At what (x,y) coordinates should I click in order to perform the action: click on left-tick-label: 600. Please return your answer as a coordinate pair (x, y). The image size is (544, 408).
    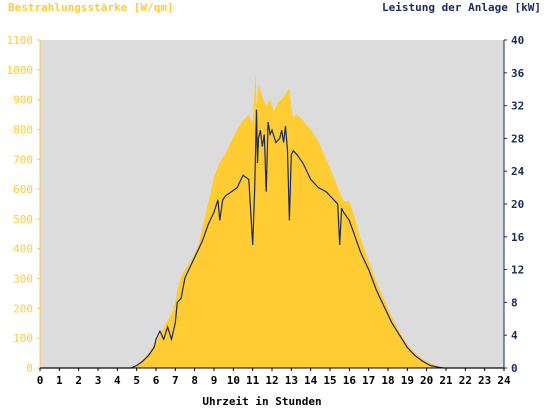
    Looking at the image, I should click on (23, 189).